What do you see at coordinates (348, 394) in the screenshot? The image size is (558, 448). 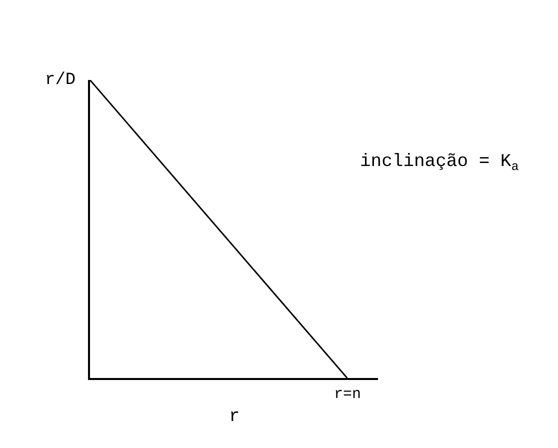 I see `text: r=n` at bounding box center [348, 394].